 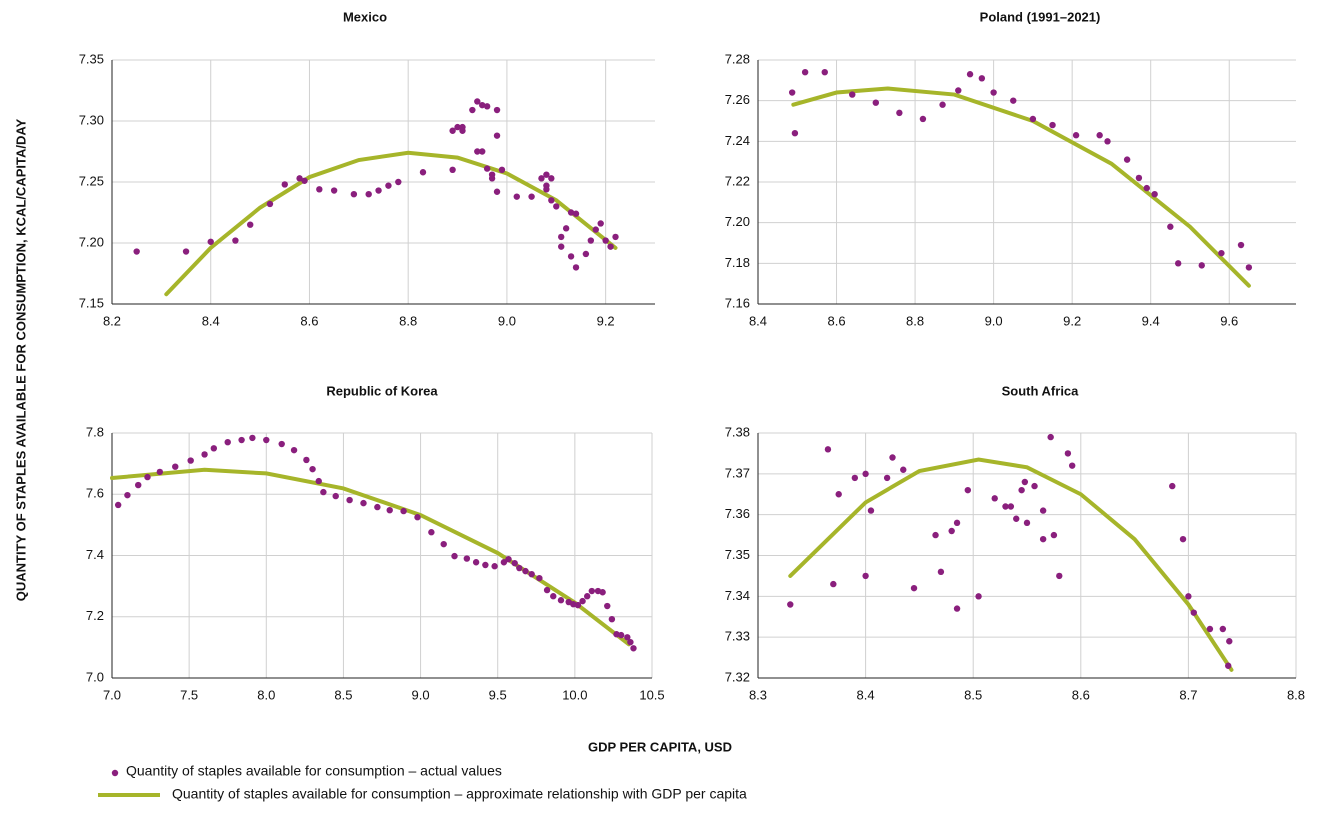 What do you see at coordinates (737, 180) in the screenshot?
I see `y-tick-label: 7.22` at bounding box center [737, 180].